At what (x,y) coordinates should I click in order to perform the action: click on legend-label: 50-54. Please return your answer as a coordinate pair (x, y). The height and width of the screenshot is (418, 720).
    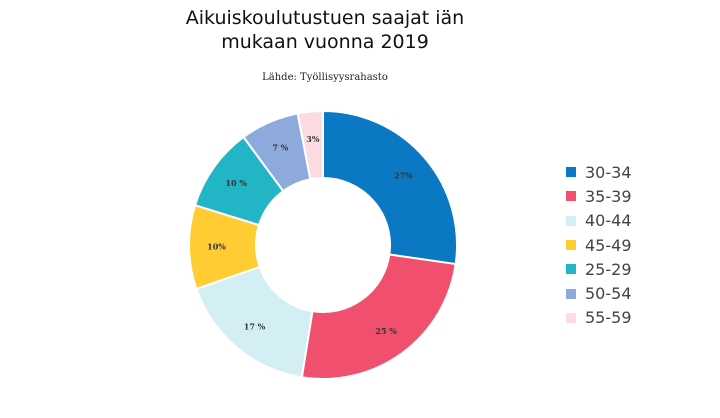
    Looking at the image, I should click on (608, 294).